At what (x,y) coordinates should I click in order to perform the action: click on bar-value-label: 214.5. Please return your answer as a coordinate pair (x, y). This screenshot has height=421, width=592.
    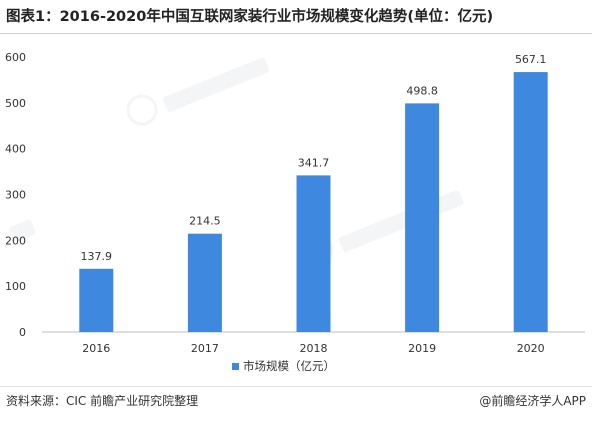
    Looking at the image, I should click on (205, 221).